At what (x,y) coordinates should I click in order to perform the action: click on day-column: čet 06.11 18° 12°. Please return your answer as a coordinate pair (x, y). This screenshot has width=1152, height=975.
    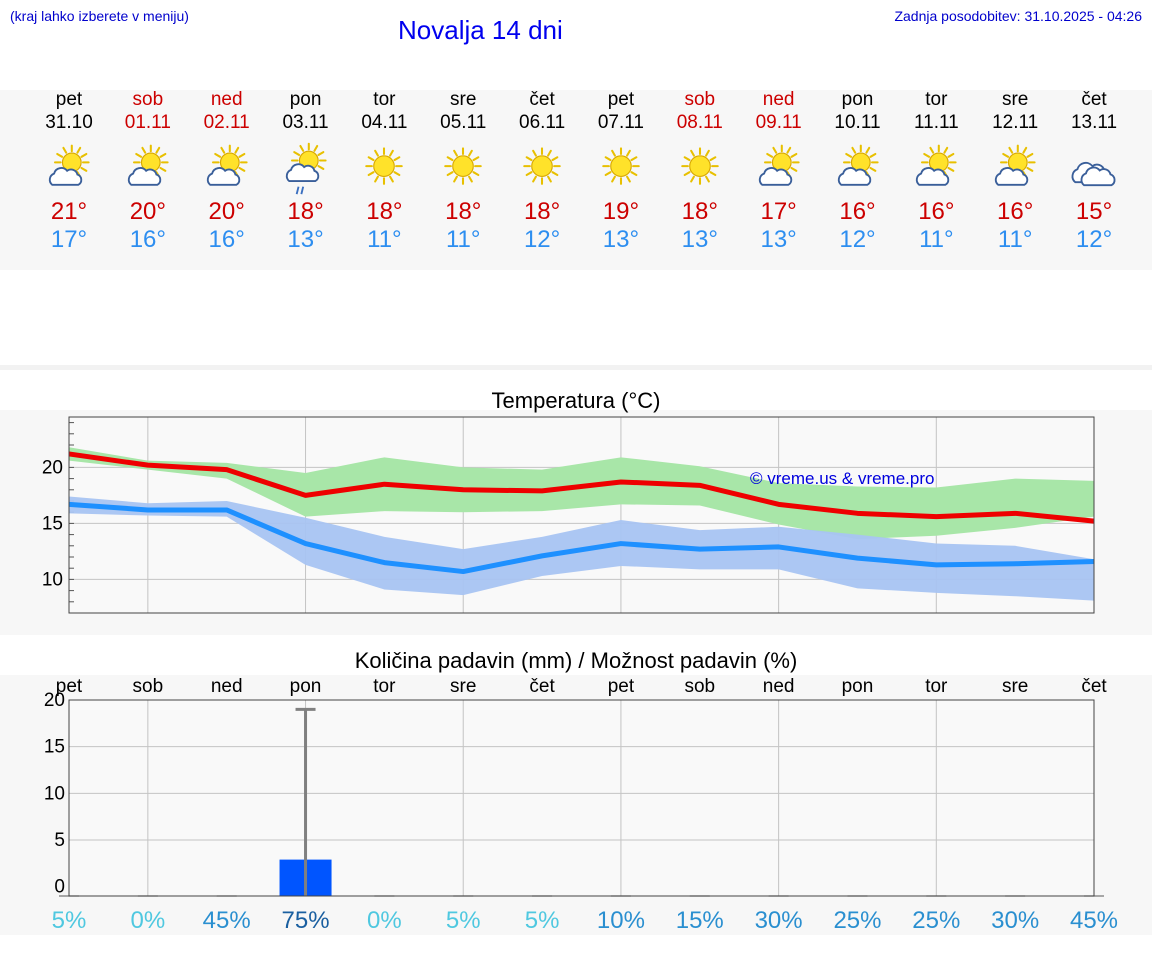
    Looking at the image, I should click on (542, 171).